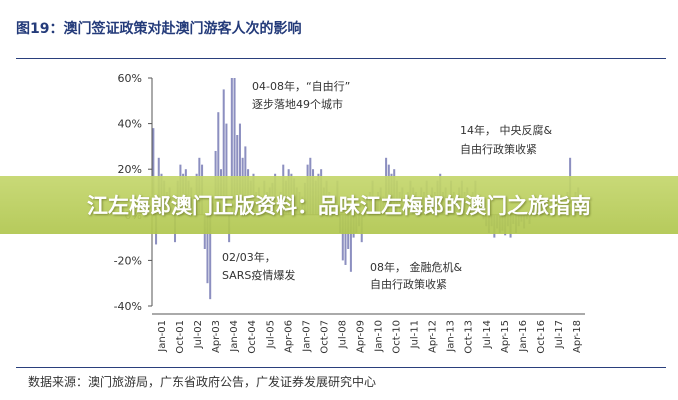  What do you see at coordinates (258, 275) in the screenshot?
I see `annotation-sars-line2: SARS疫情爆发` at bounding box center [258, 275].